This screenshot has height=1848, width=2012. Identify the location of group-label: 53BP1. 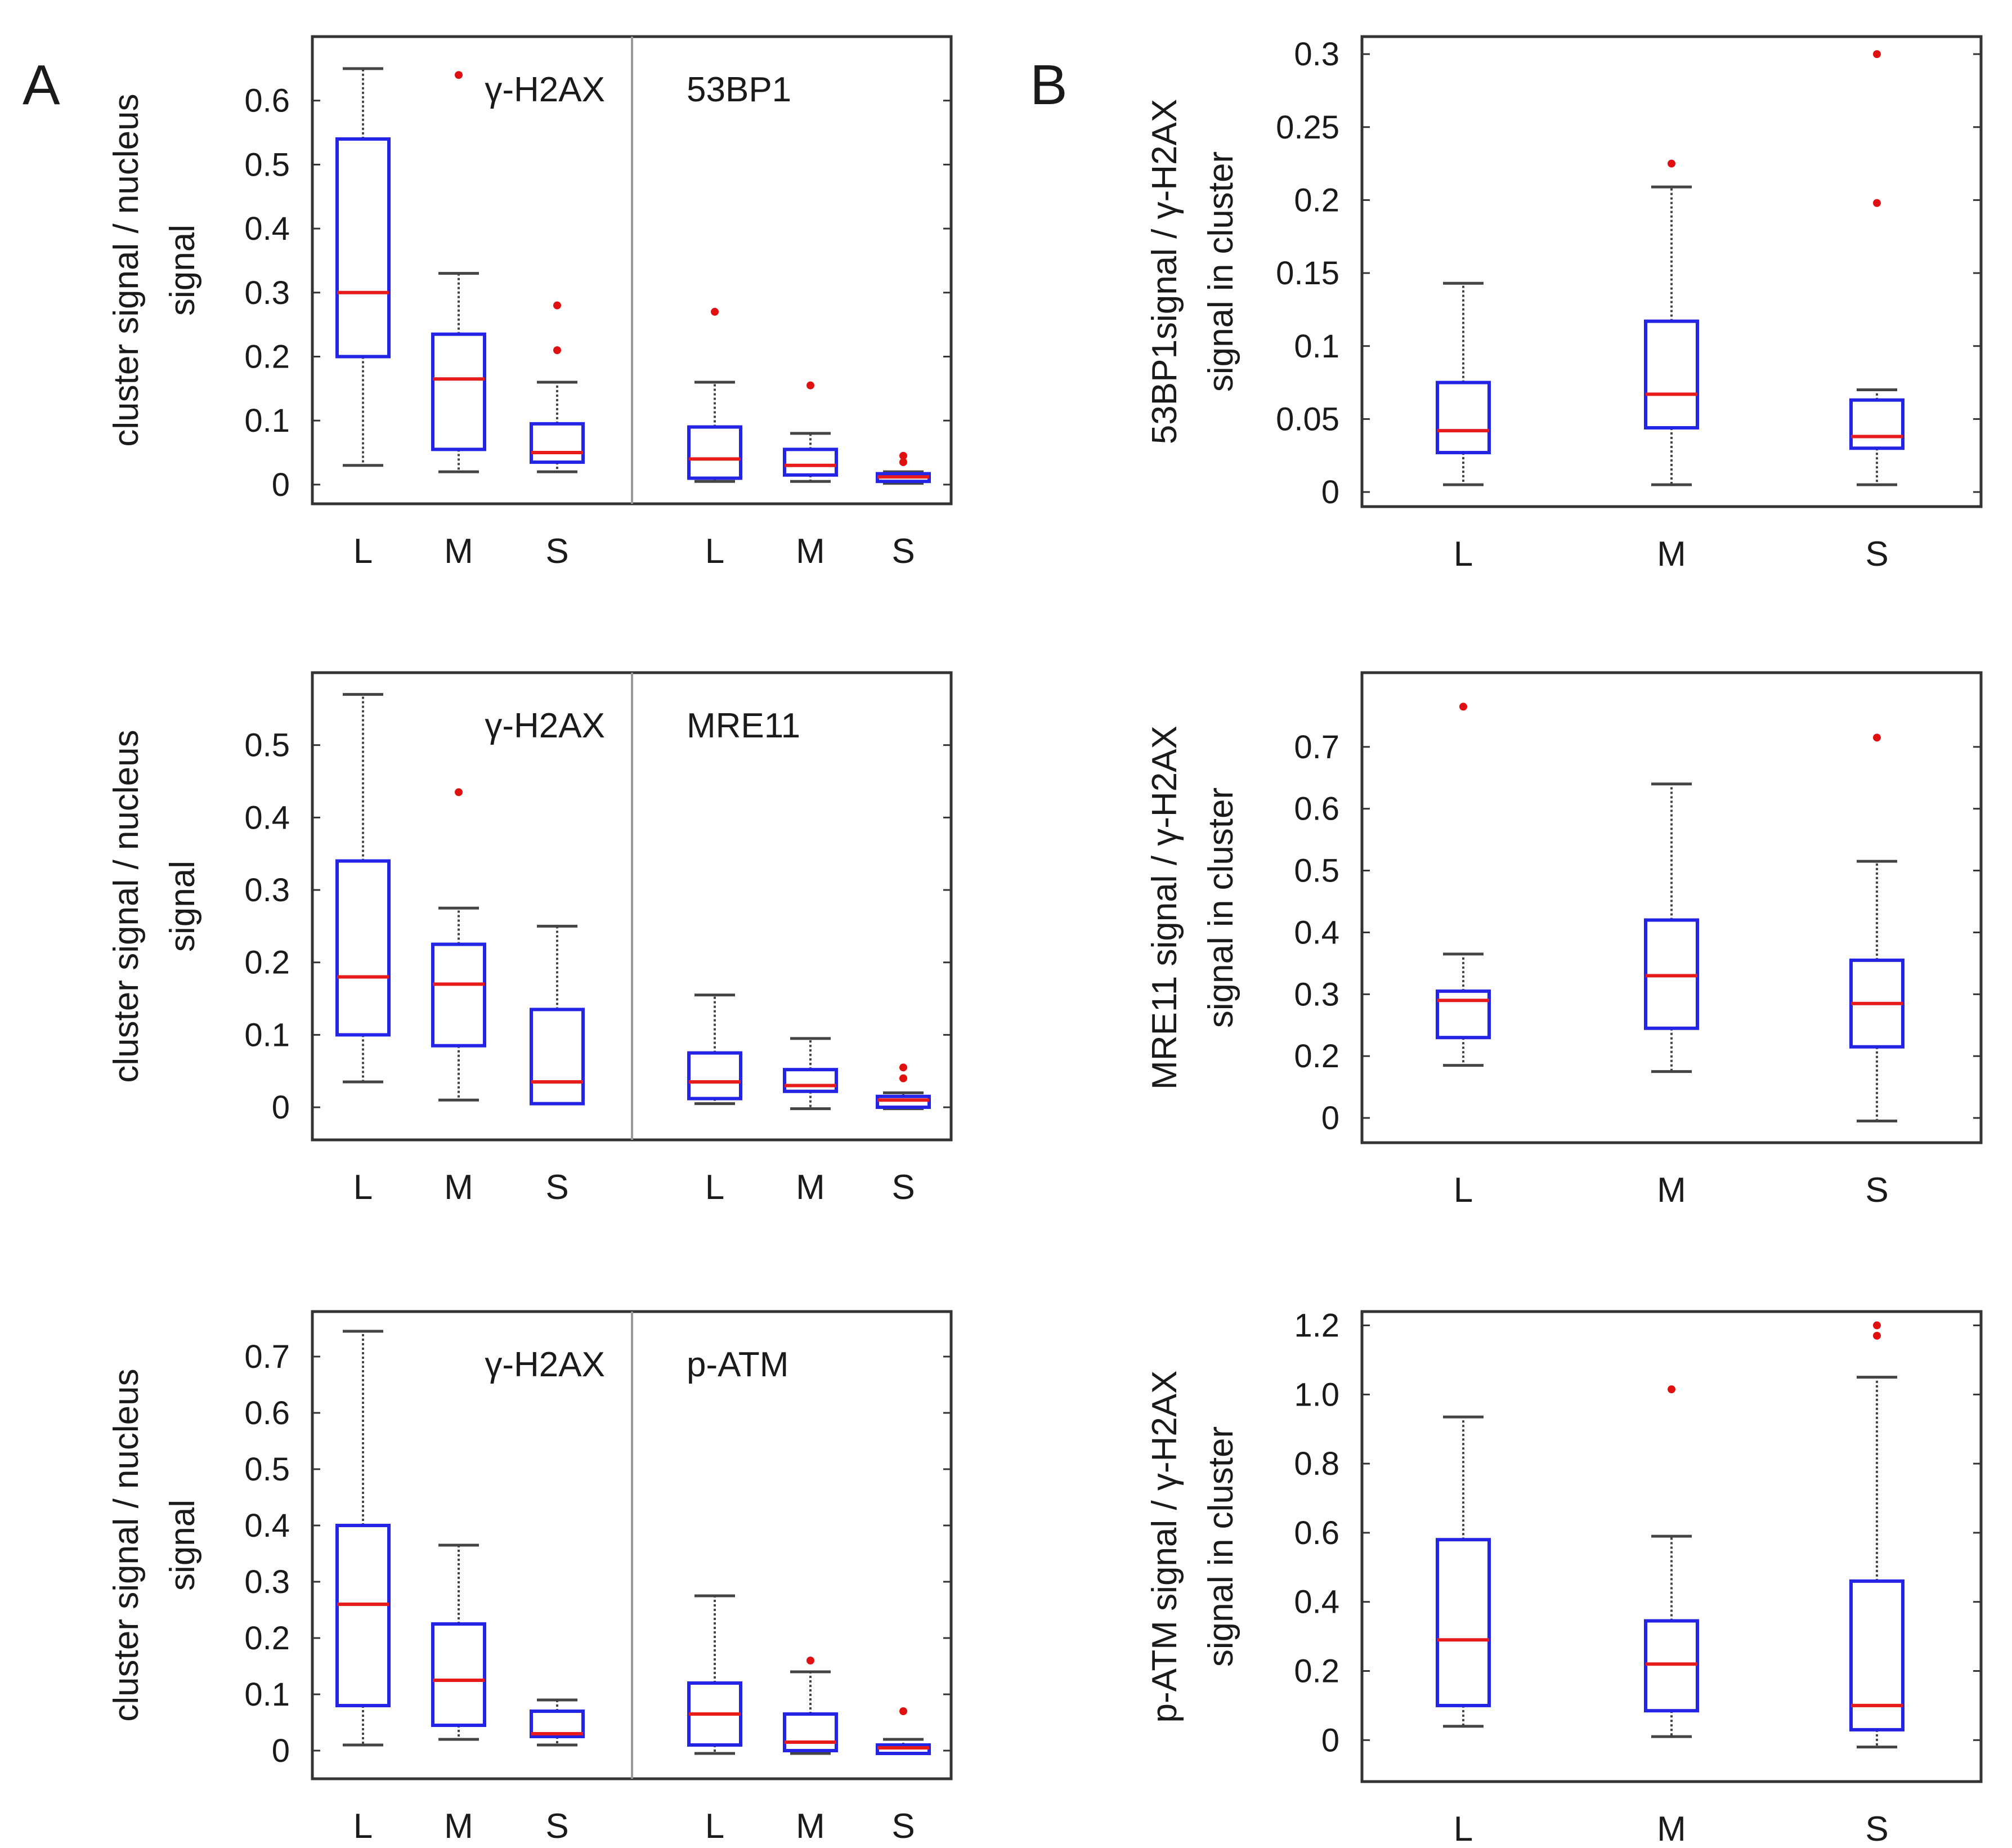
(739, 89).